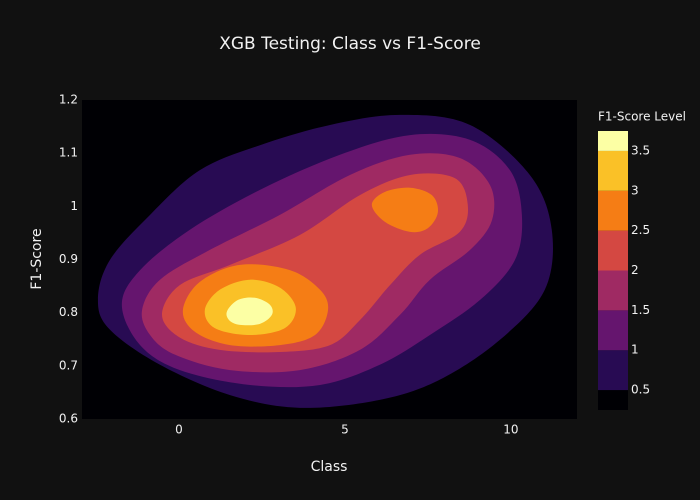 Image resolution: width=700 pixels, height=500 pixels. I want to click on y-axis-label: F1-Score, so click(37, 258).